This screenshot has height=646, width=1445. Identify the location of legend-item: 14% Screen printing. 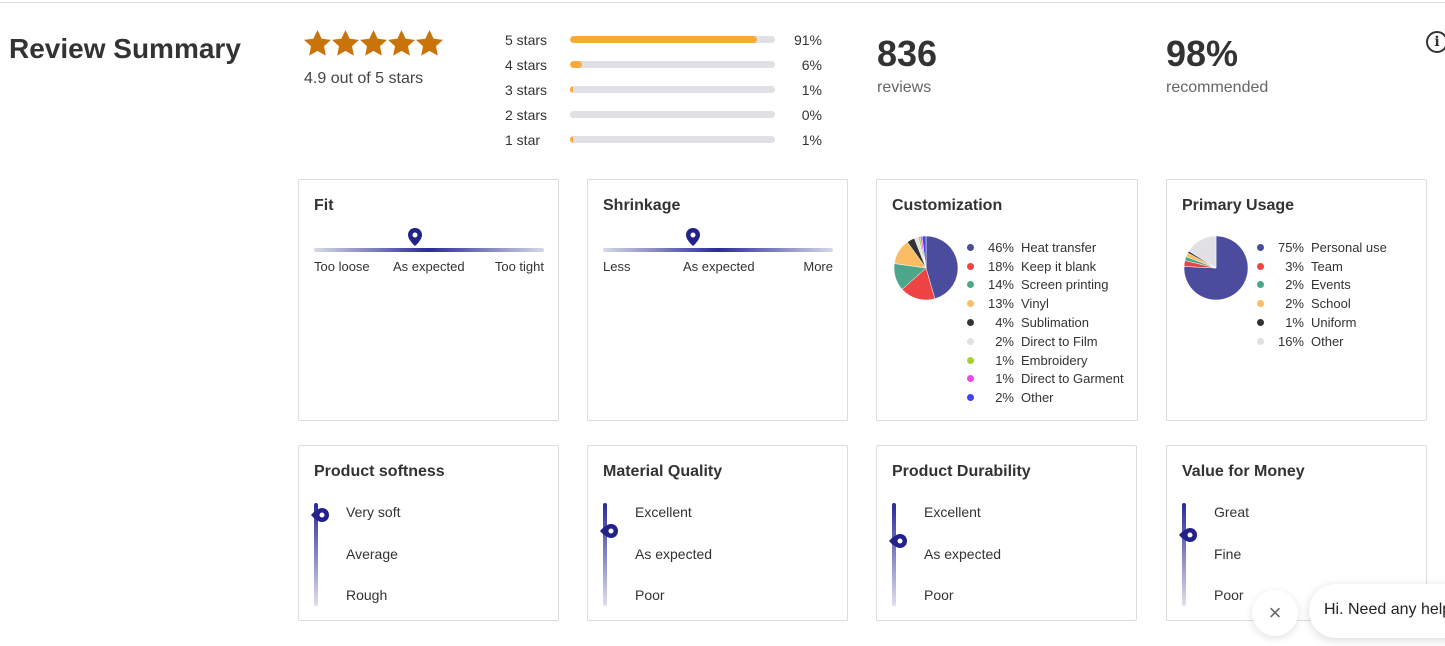
(1045, 285).